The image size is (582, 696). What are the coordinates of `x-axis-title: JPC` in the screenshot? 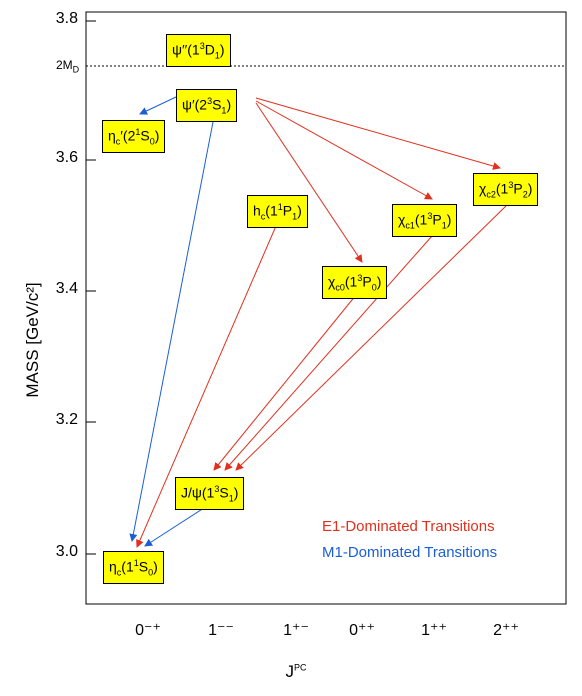 It's located at (296, 671).